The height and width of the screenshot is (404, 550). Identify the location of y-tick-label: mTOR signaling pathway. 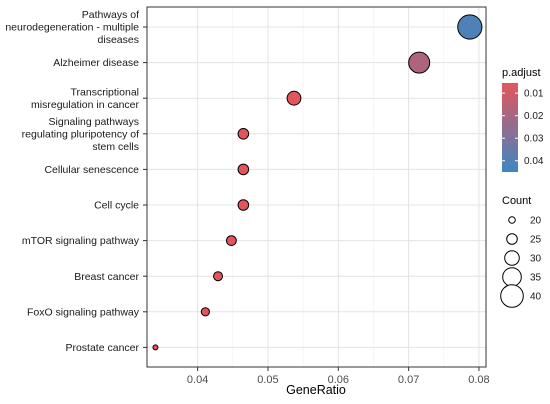
(81, 241).